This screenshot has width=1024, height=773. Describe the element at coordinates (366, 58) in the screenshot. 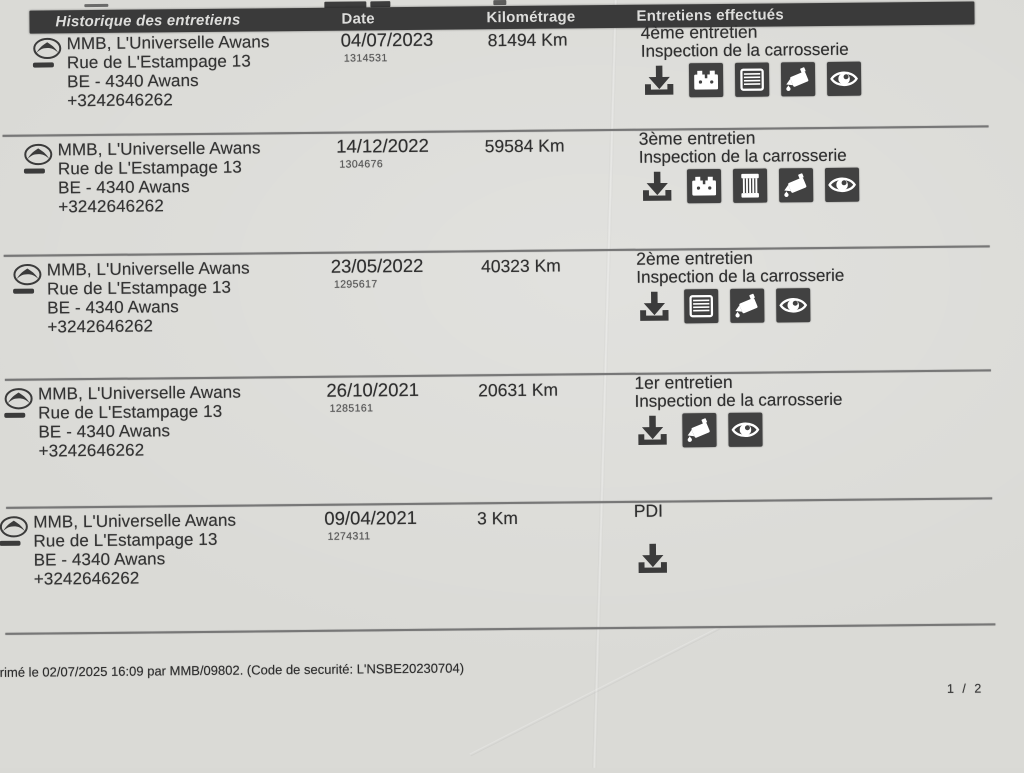

I see `service-ref-number: 1314531` at that location.